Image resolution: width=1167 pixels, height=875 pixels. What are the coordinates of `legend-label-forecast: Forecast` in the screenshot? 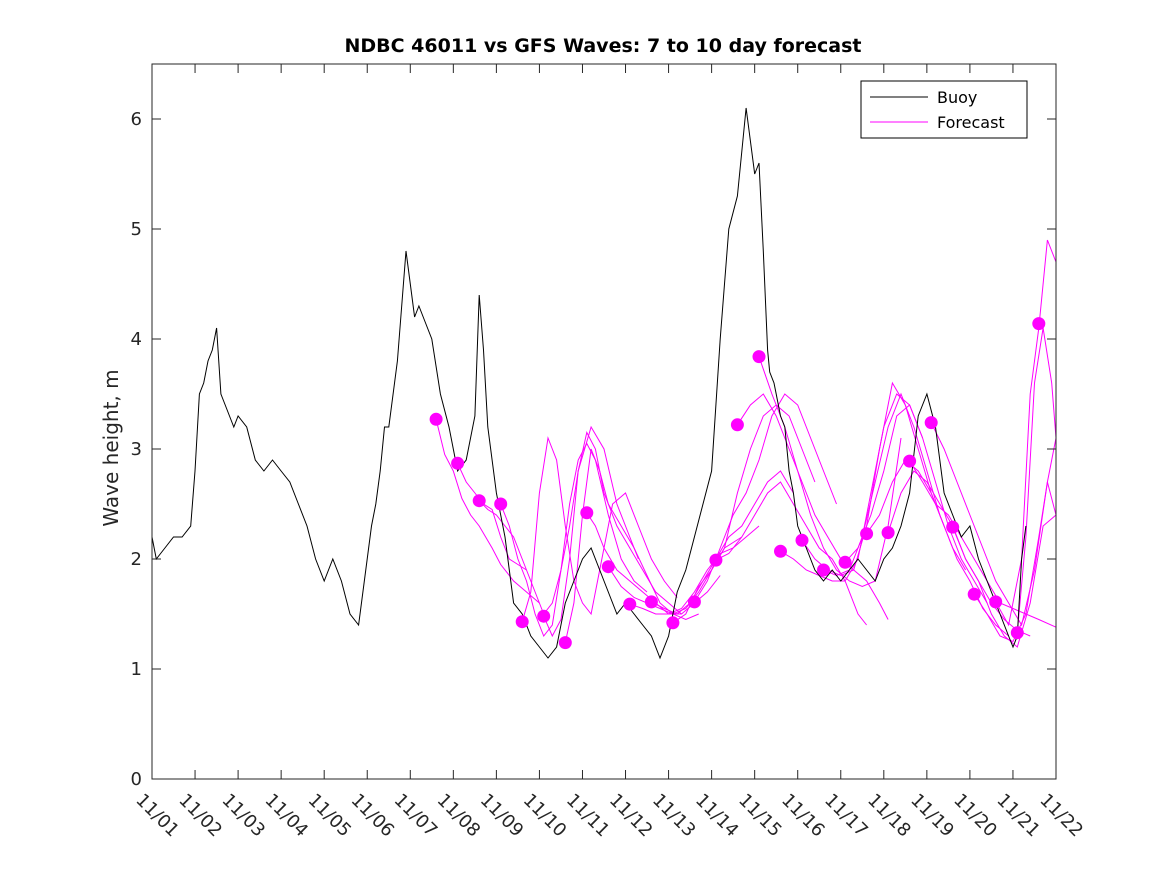 It's located at (971, 122).